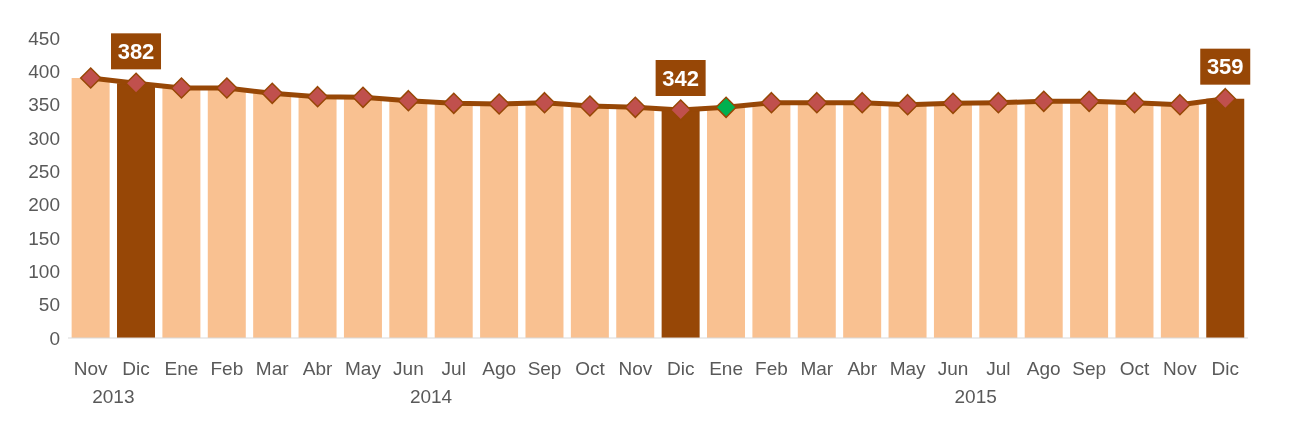  Describe the element at coordinates (431, 397) in the screenshot. I see `text: 2014` at that location.